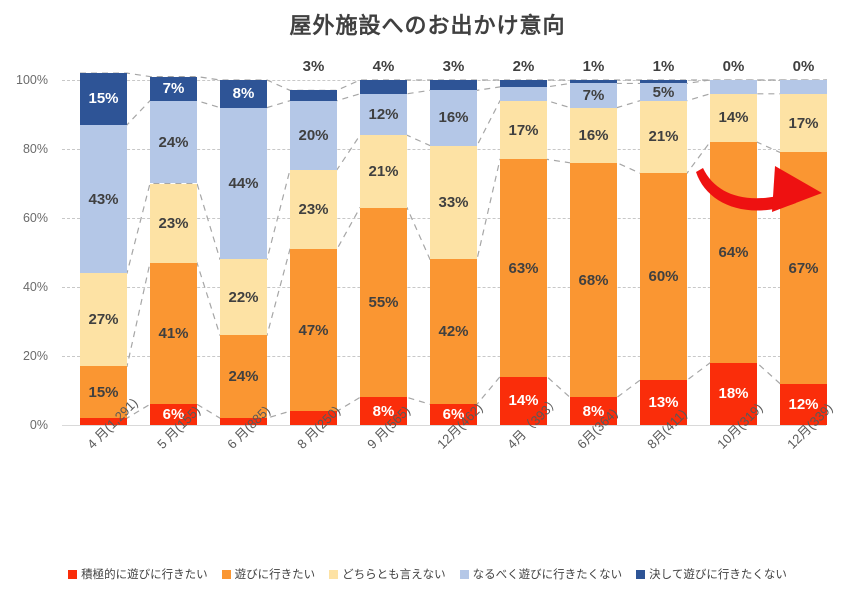  Describe the element at coordinates (383, 302) in the screenshot. I see `bar-segment: 55%` at that location.